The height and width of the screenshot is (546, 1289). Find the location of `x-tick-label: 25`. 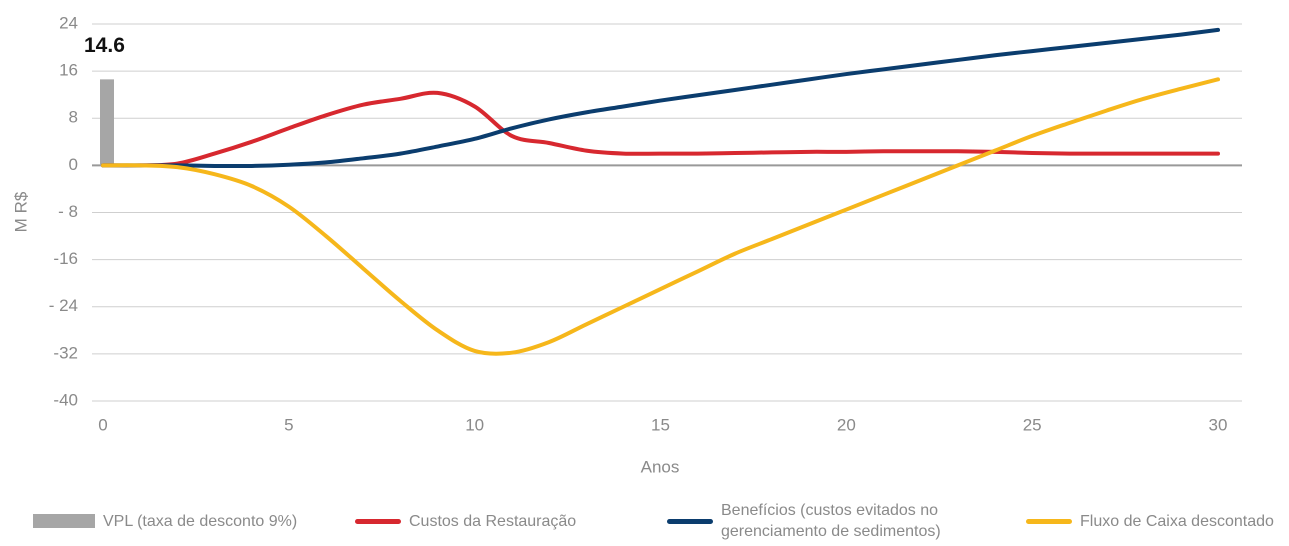

x-tick-label: 25 is located at coordinates (1032, 424).